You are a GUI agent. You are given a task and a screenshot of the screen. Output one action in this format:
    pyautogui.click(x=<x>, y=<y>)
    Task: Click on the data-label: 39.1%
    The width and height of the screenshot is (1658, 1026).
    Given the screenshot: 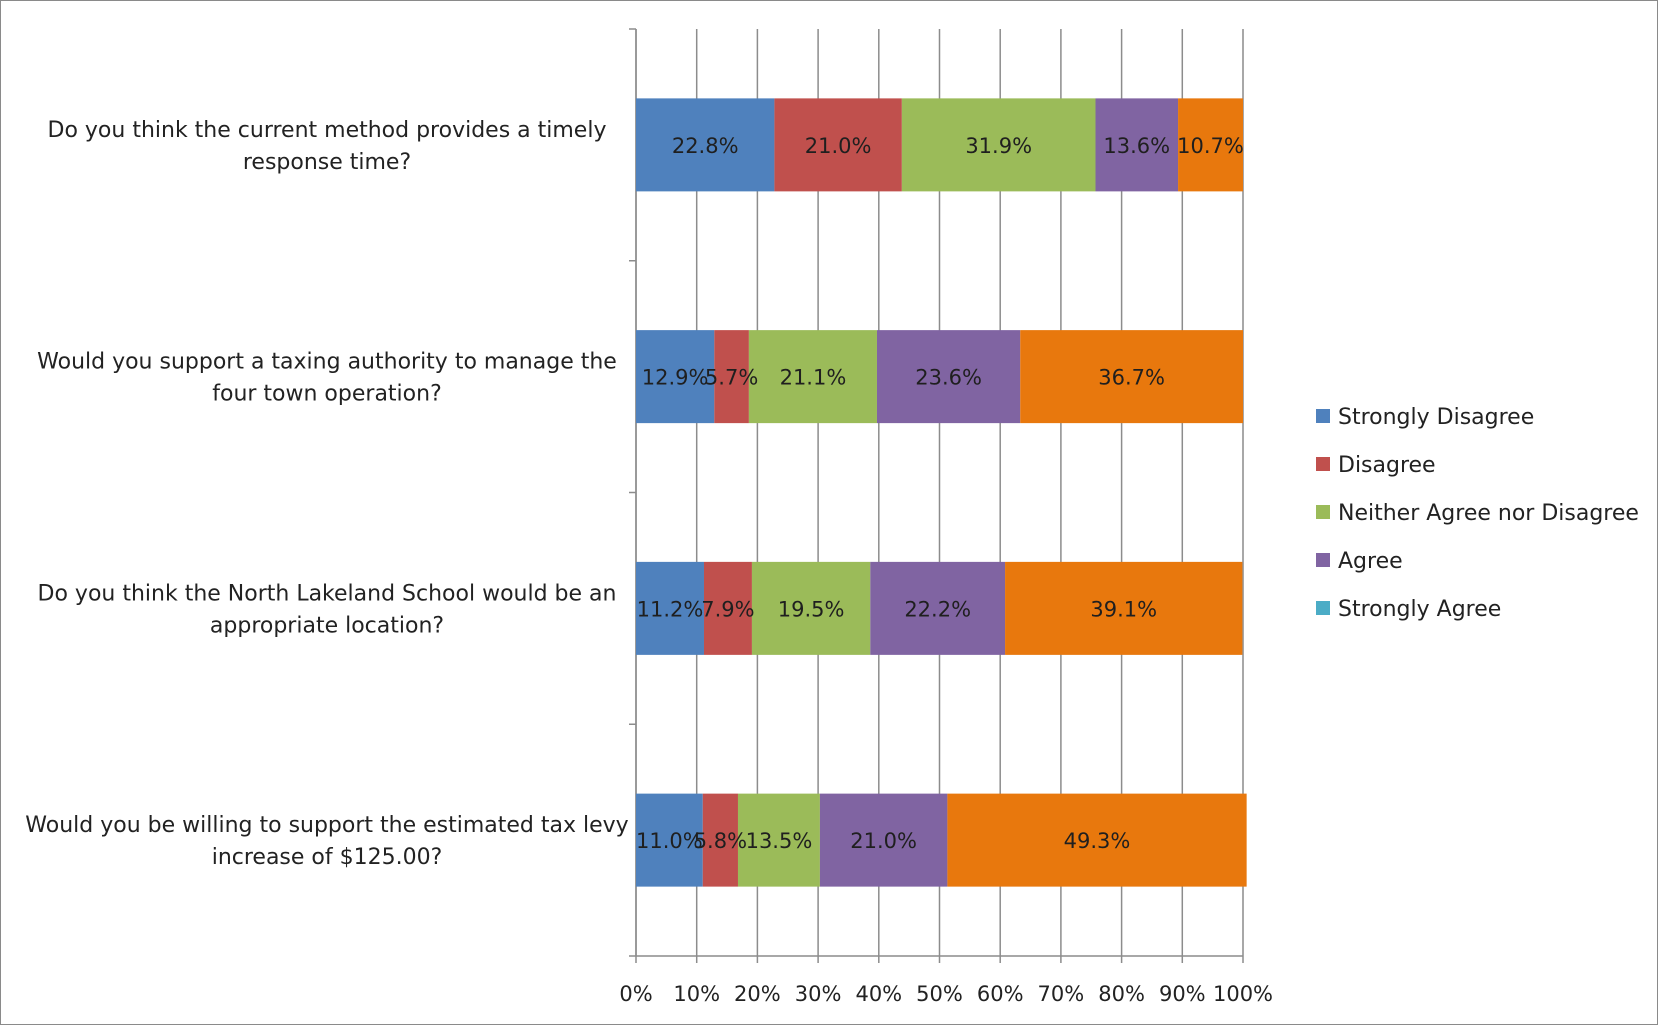 What is the action you would take?
    pyautogui.click(x=1123, y=609)
    